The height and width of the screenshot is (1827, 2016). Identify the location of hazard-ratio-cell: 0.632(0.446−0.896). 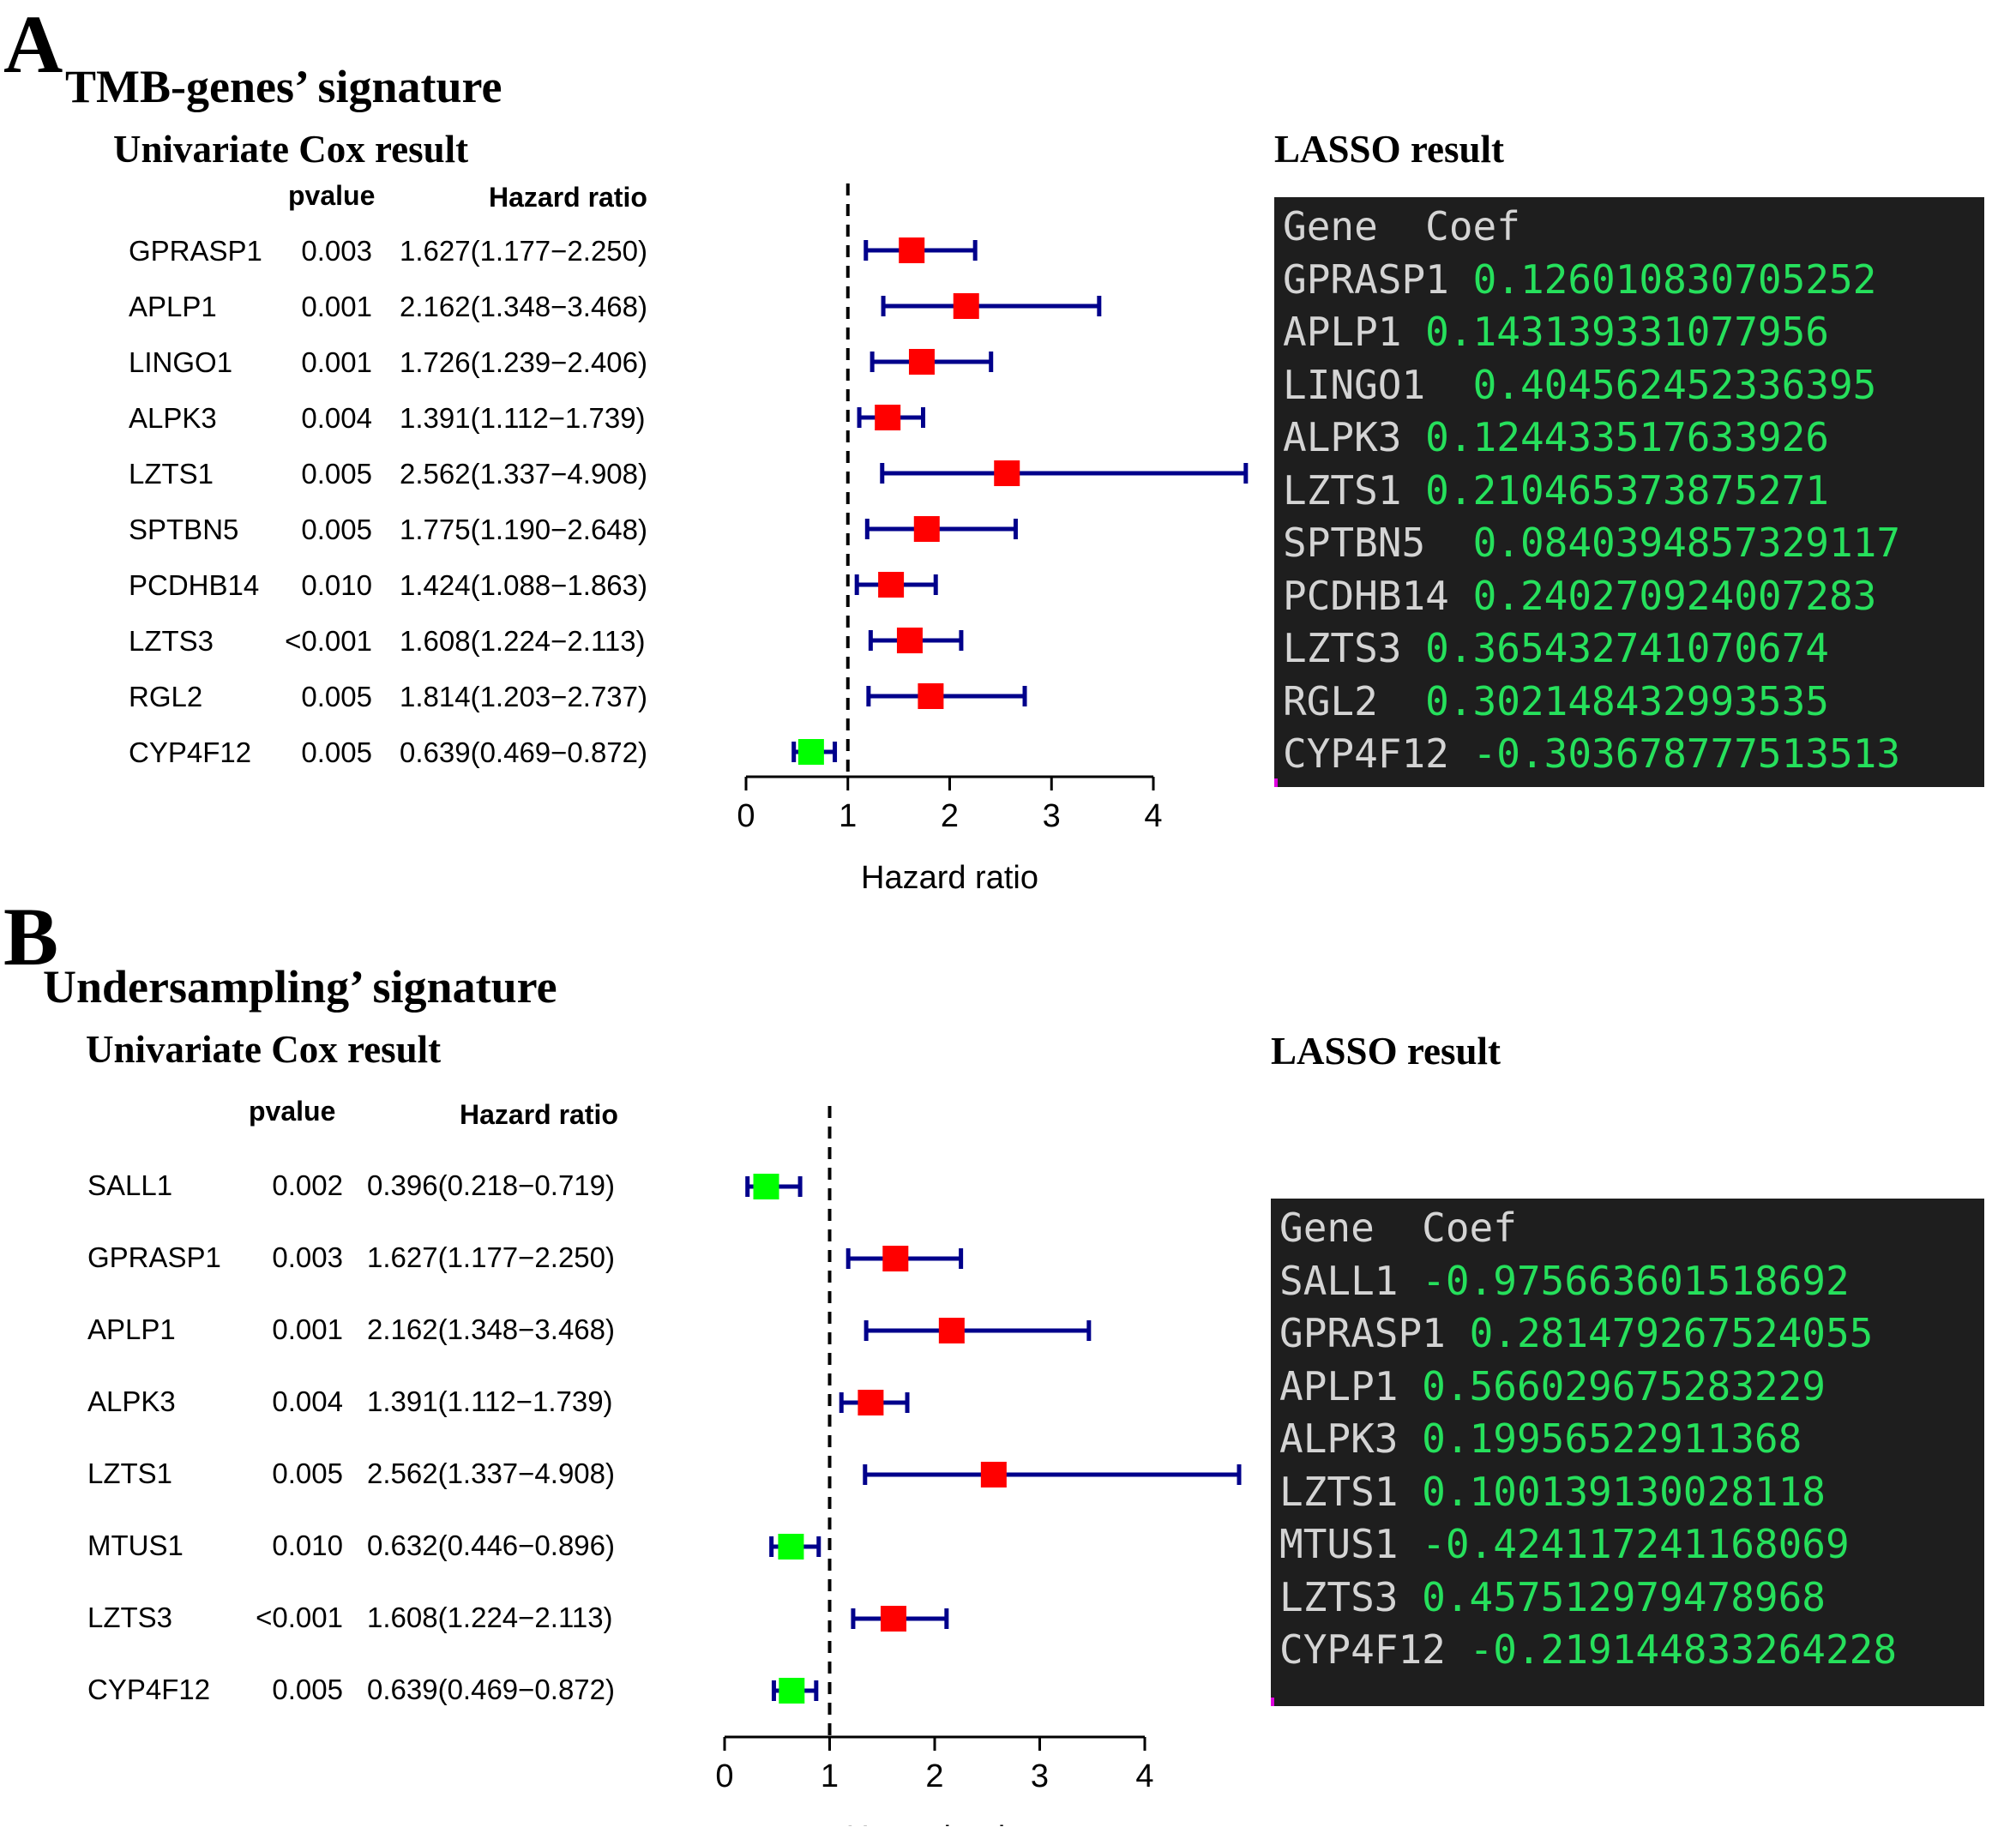
(491, 1545).